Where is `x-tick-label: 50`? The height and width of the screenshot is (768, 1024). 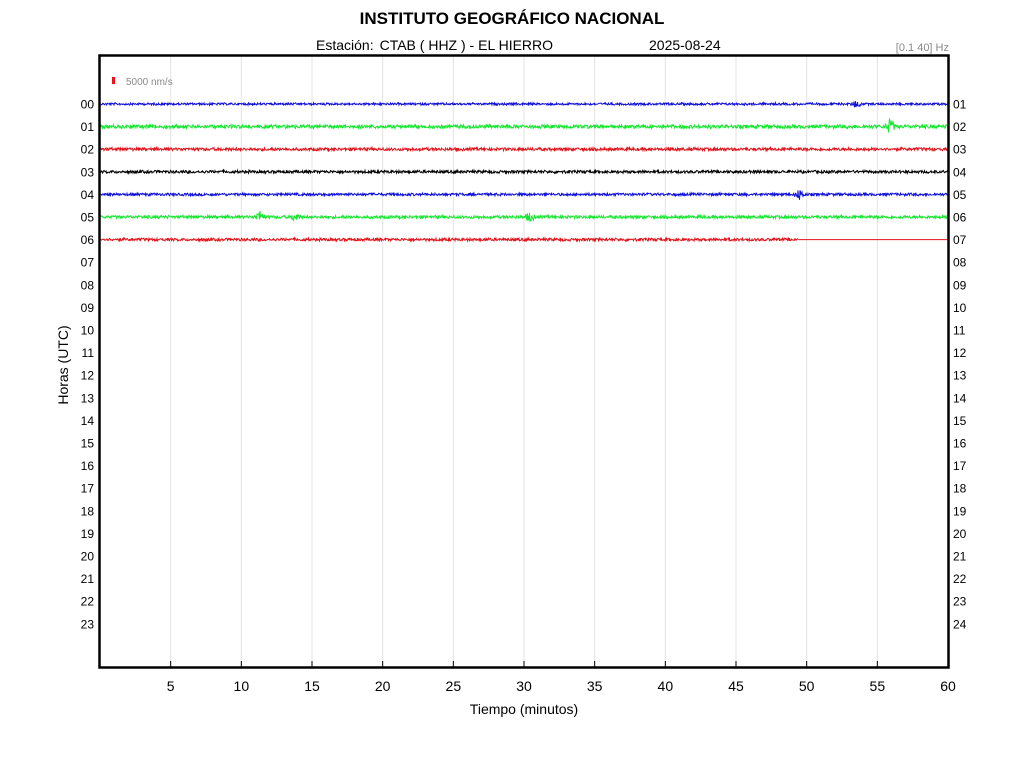
x-tick-label: 50 is located at coordinates (807, 686).